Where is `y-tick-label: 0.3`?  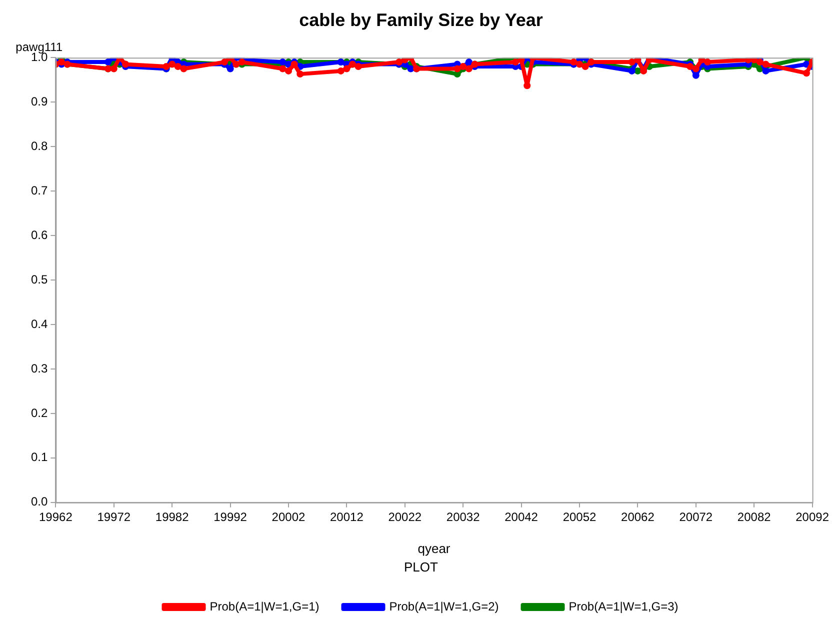 y-tick-label: 0.3 is located at coordinates (39, 368).